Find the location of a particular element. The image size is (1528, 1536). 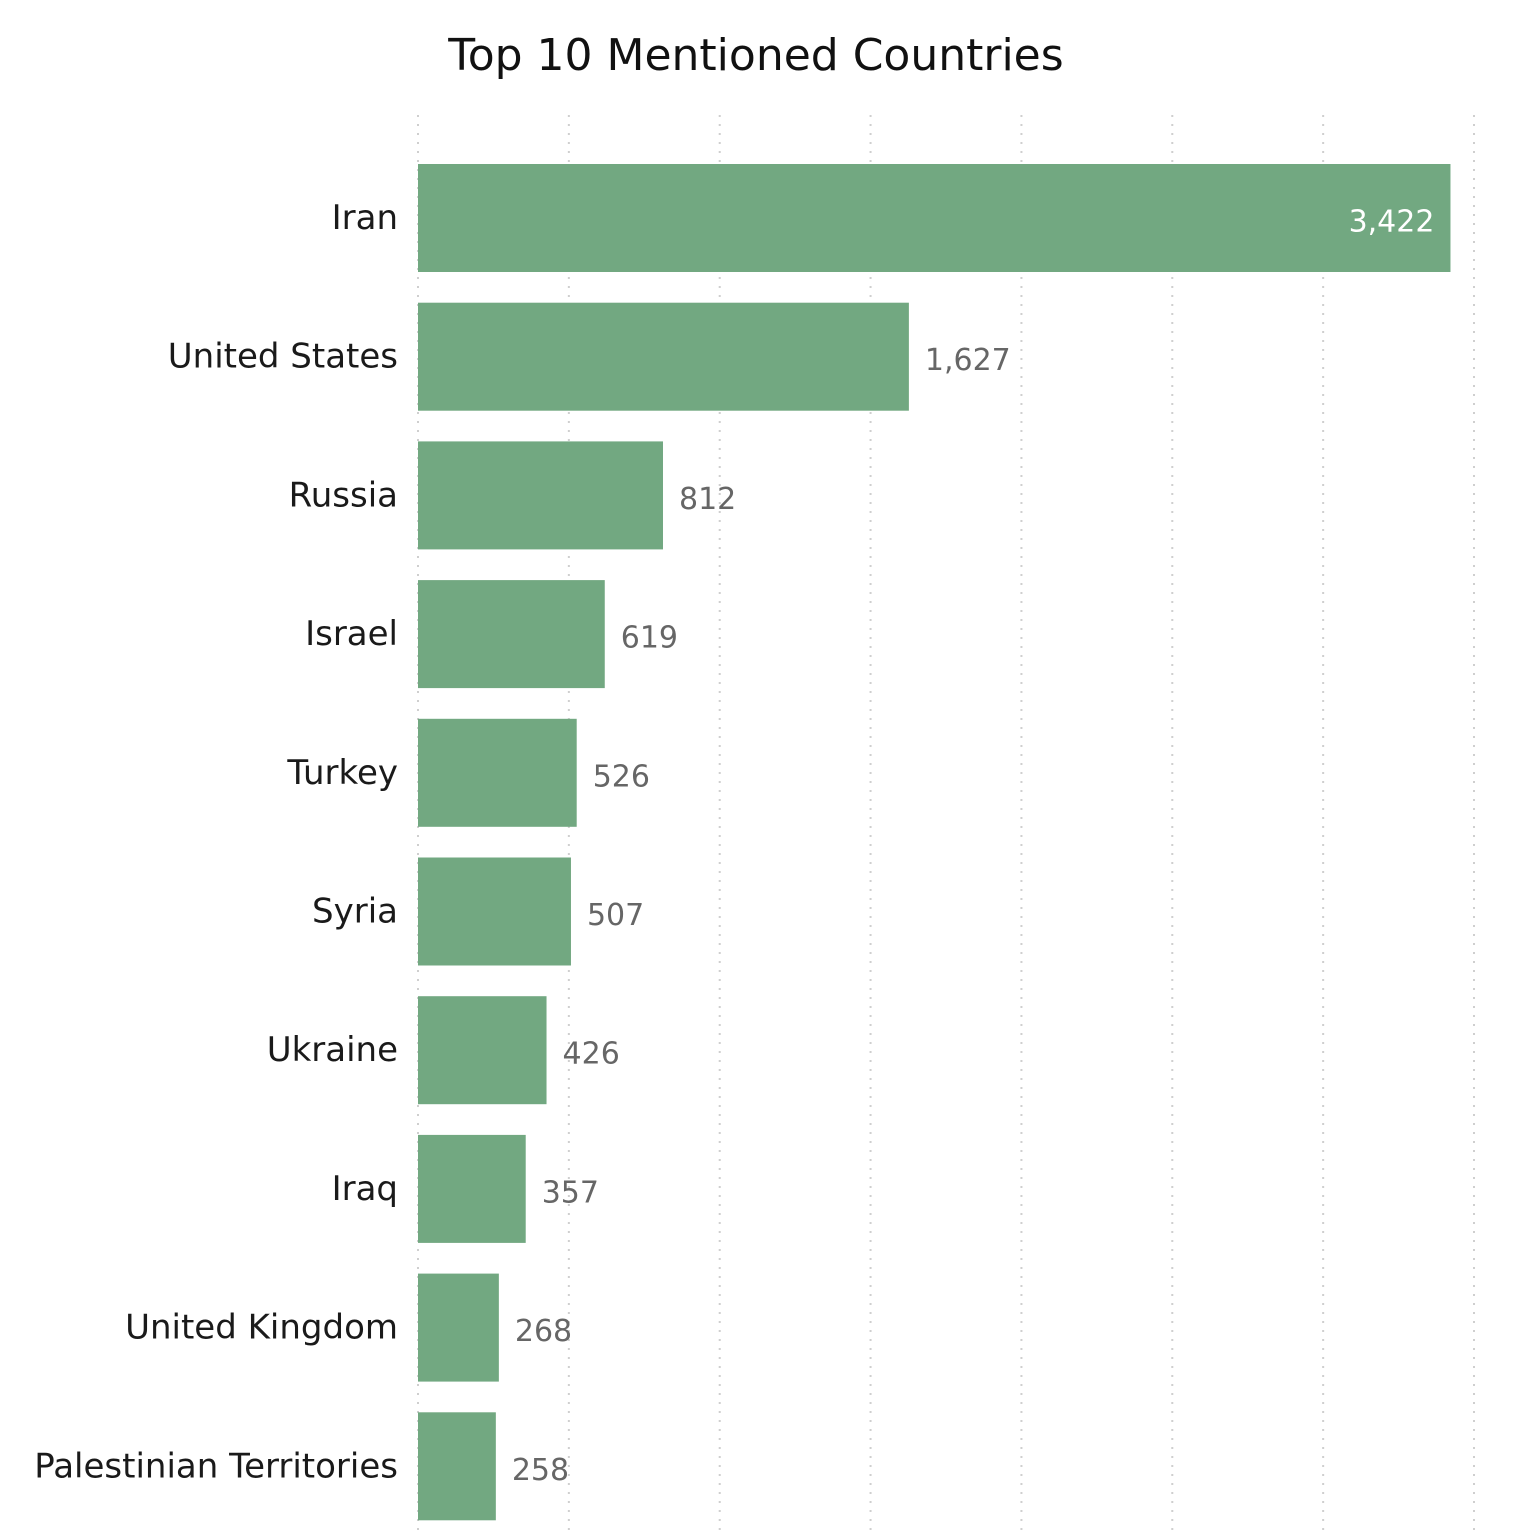

category-label: Turkey is located at coordinates (342, 773).